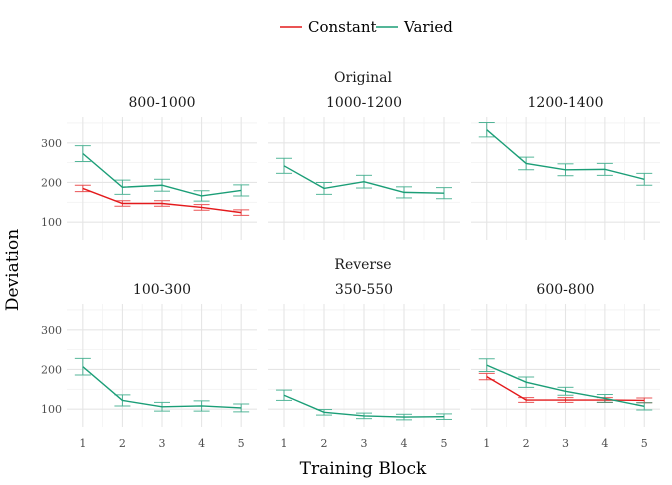 This screenshot has height=485, width=672. What do you see at coordinates (149, 366) in the screenshot?
I see `panel: 100-300 100 200 300 1 2 3 4 5` at bounding box center [149, 366].